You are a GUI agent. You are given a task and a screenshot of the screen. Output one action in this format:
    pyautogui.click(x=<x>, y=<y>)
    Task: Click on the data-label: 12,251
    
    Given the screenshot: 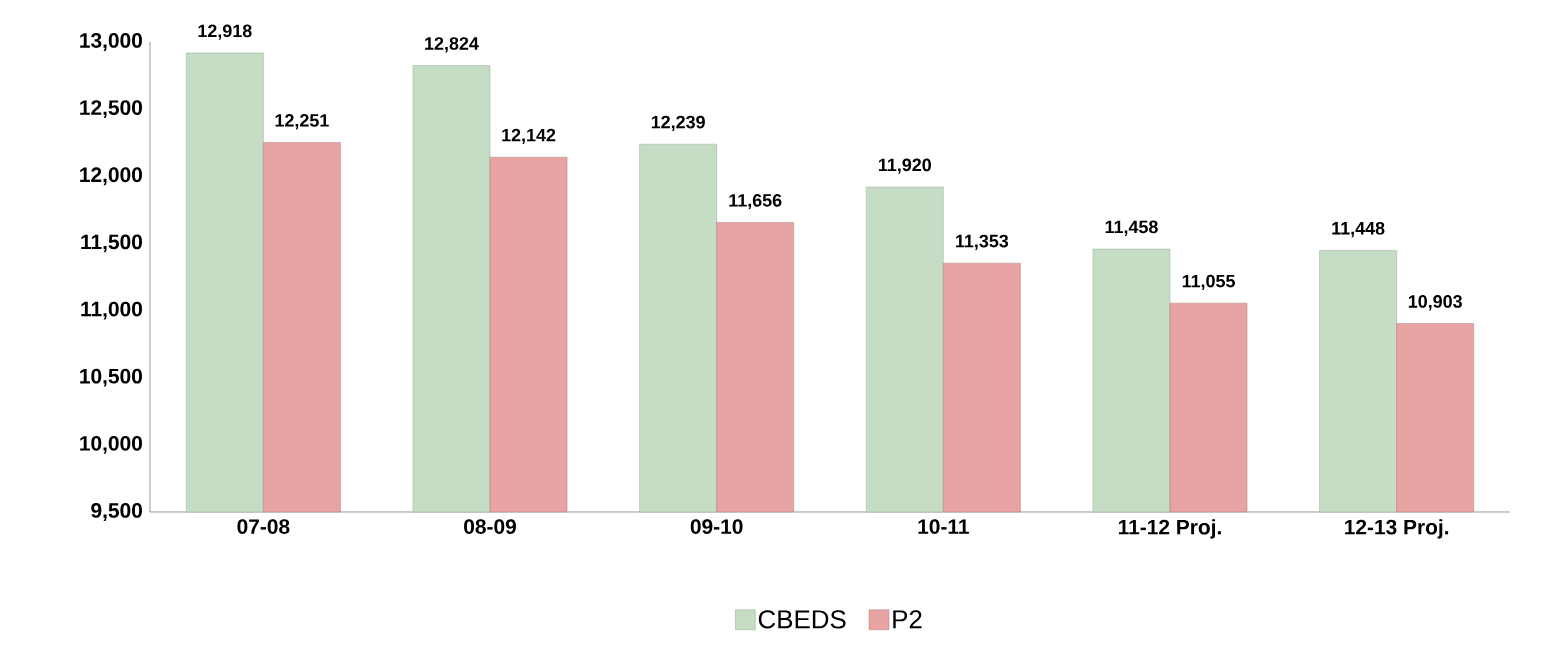 What is the action you would take?
    pyautogui.click(x=302, y=122)
    